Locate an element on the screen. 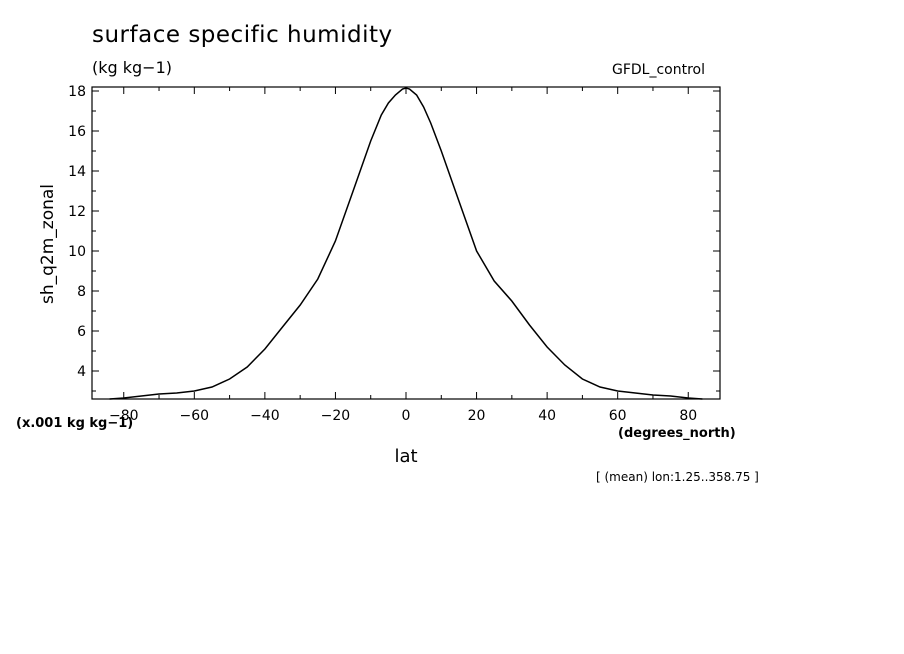 This screenshot has width=904, height=654. x-tick-label: 20 is located at coordinates (477, 416).